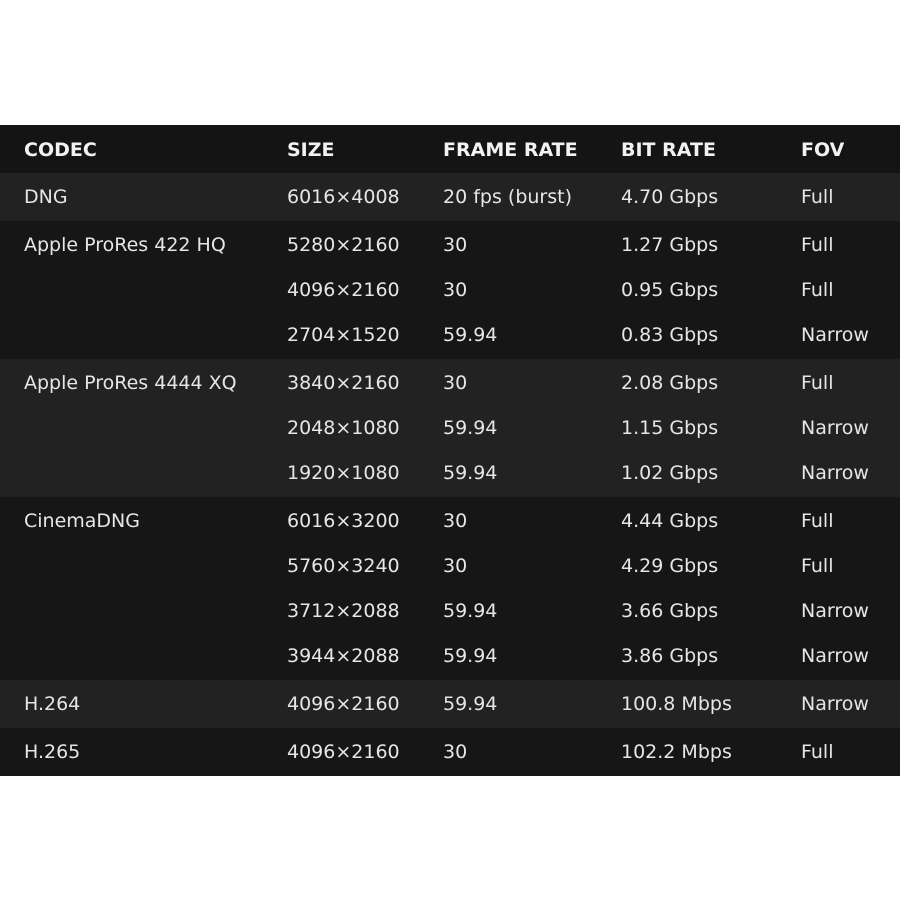 The image size is (900, 900). I want to click on size-cell: 2048×1080, so click(343, 427).